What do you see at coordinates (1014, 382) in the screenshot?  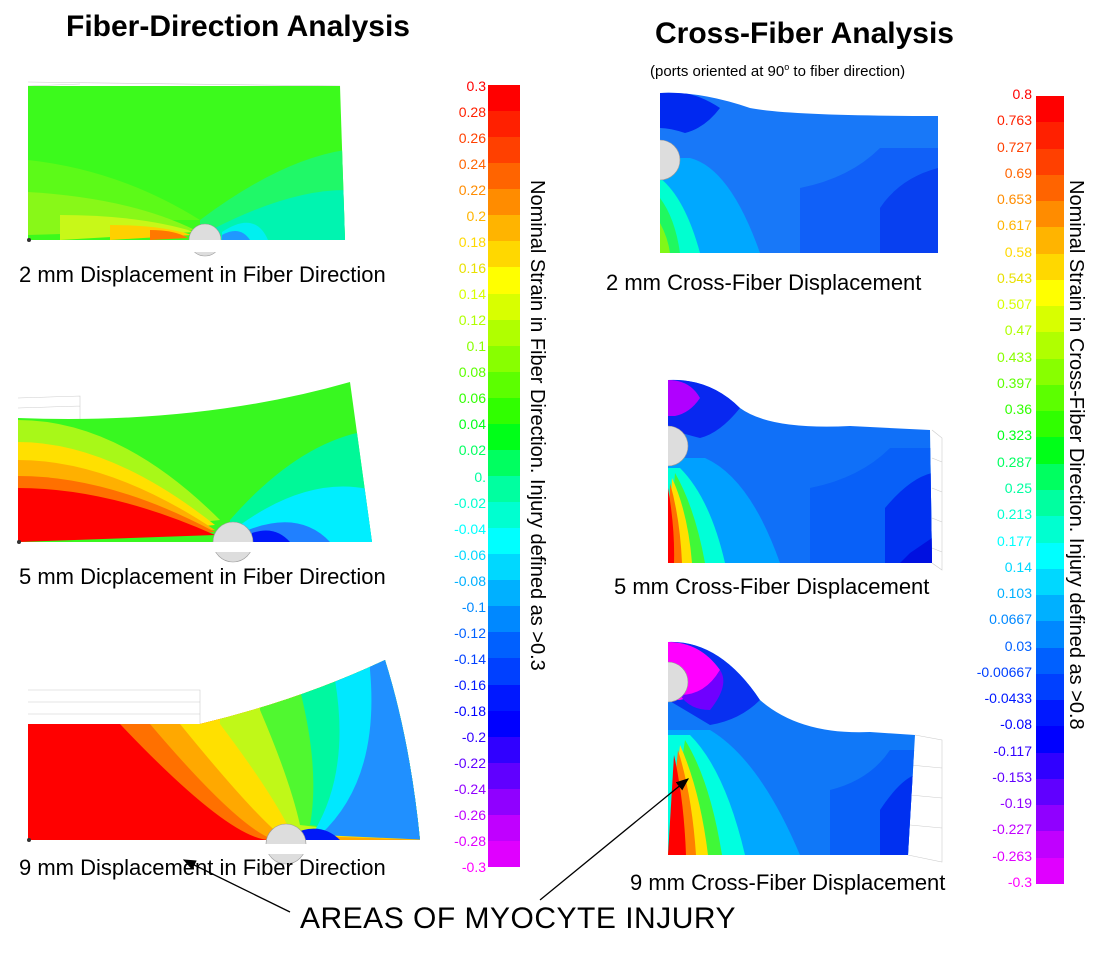 I see `scale-tick-label: 0.397` at bounding box center [1014, 382].